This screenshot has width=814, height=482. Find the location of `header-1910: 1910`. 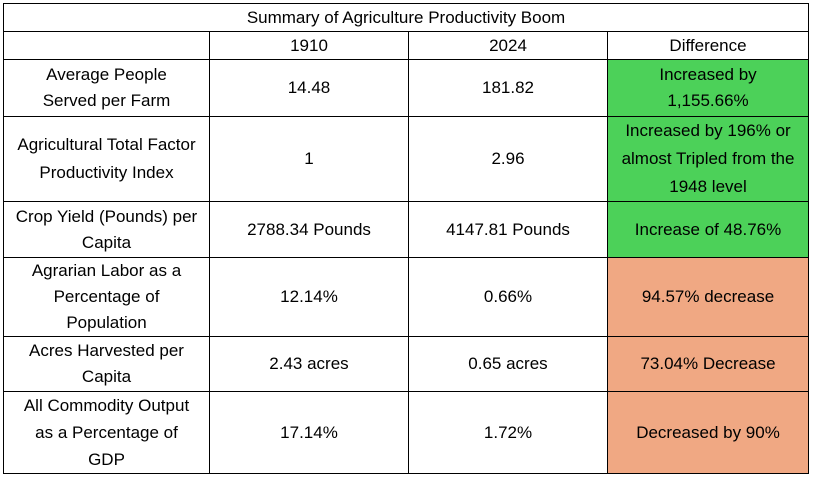

header-1910: 1910 is located at coordinates (309, 45).